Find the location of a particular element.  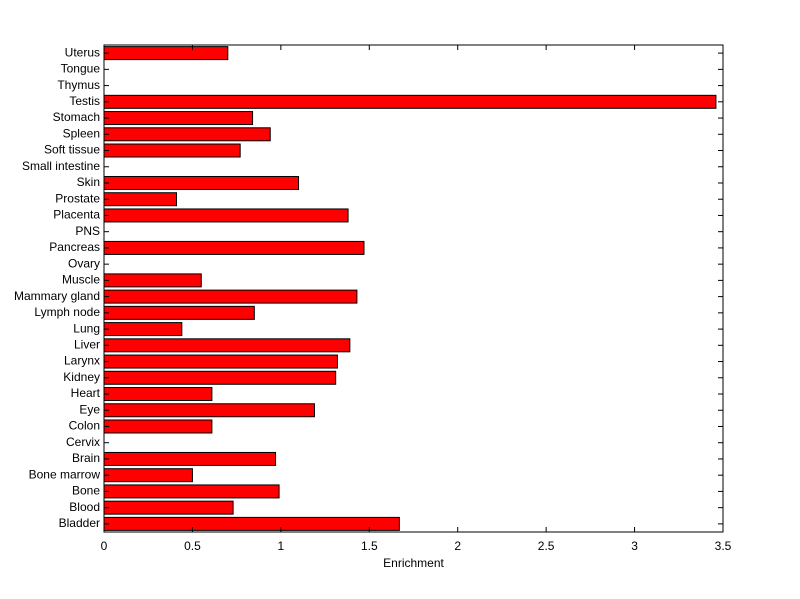

category-label: Mammary gland is located at coordinates (57, 296).